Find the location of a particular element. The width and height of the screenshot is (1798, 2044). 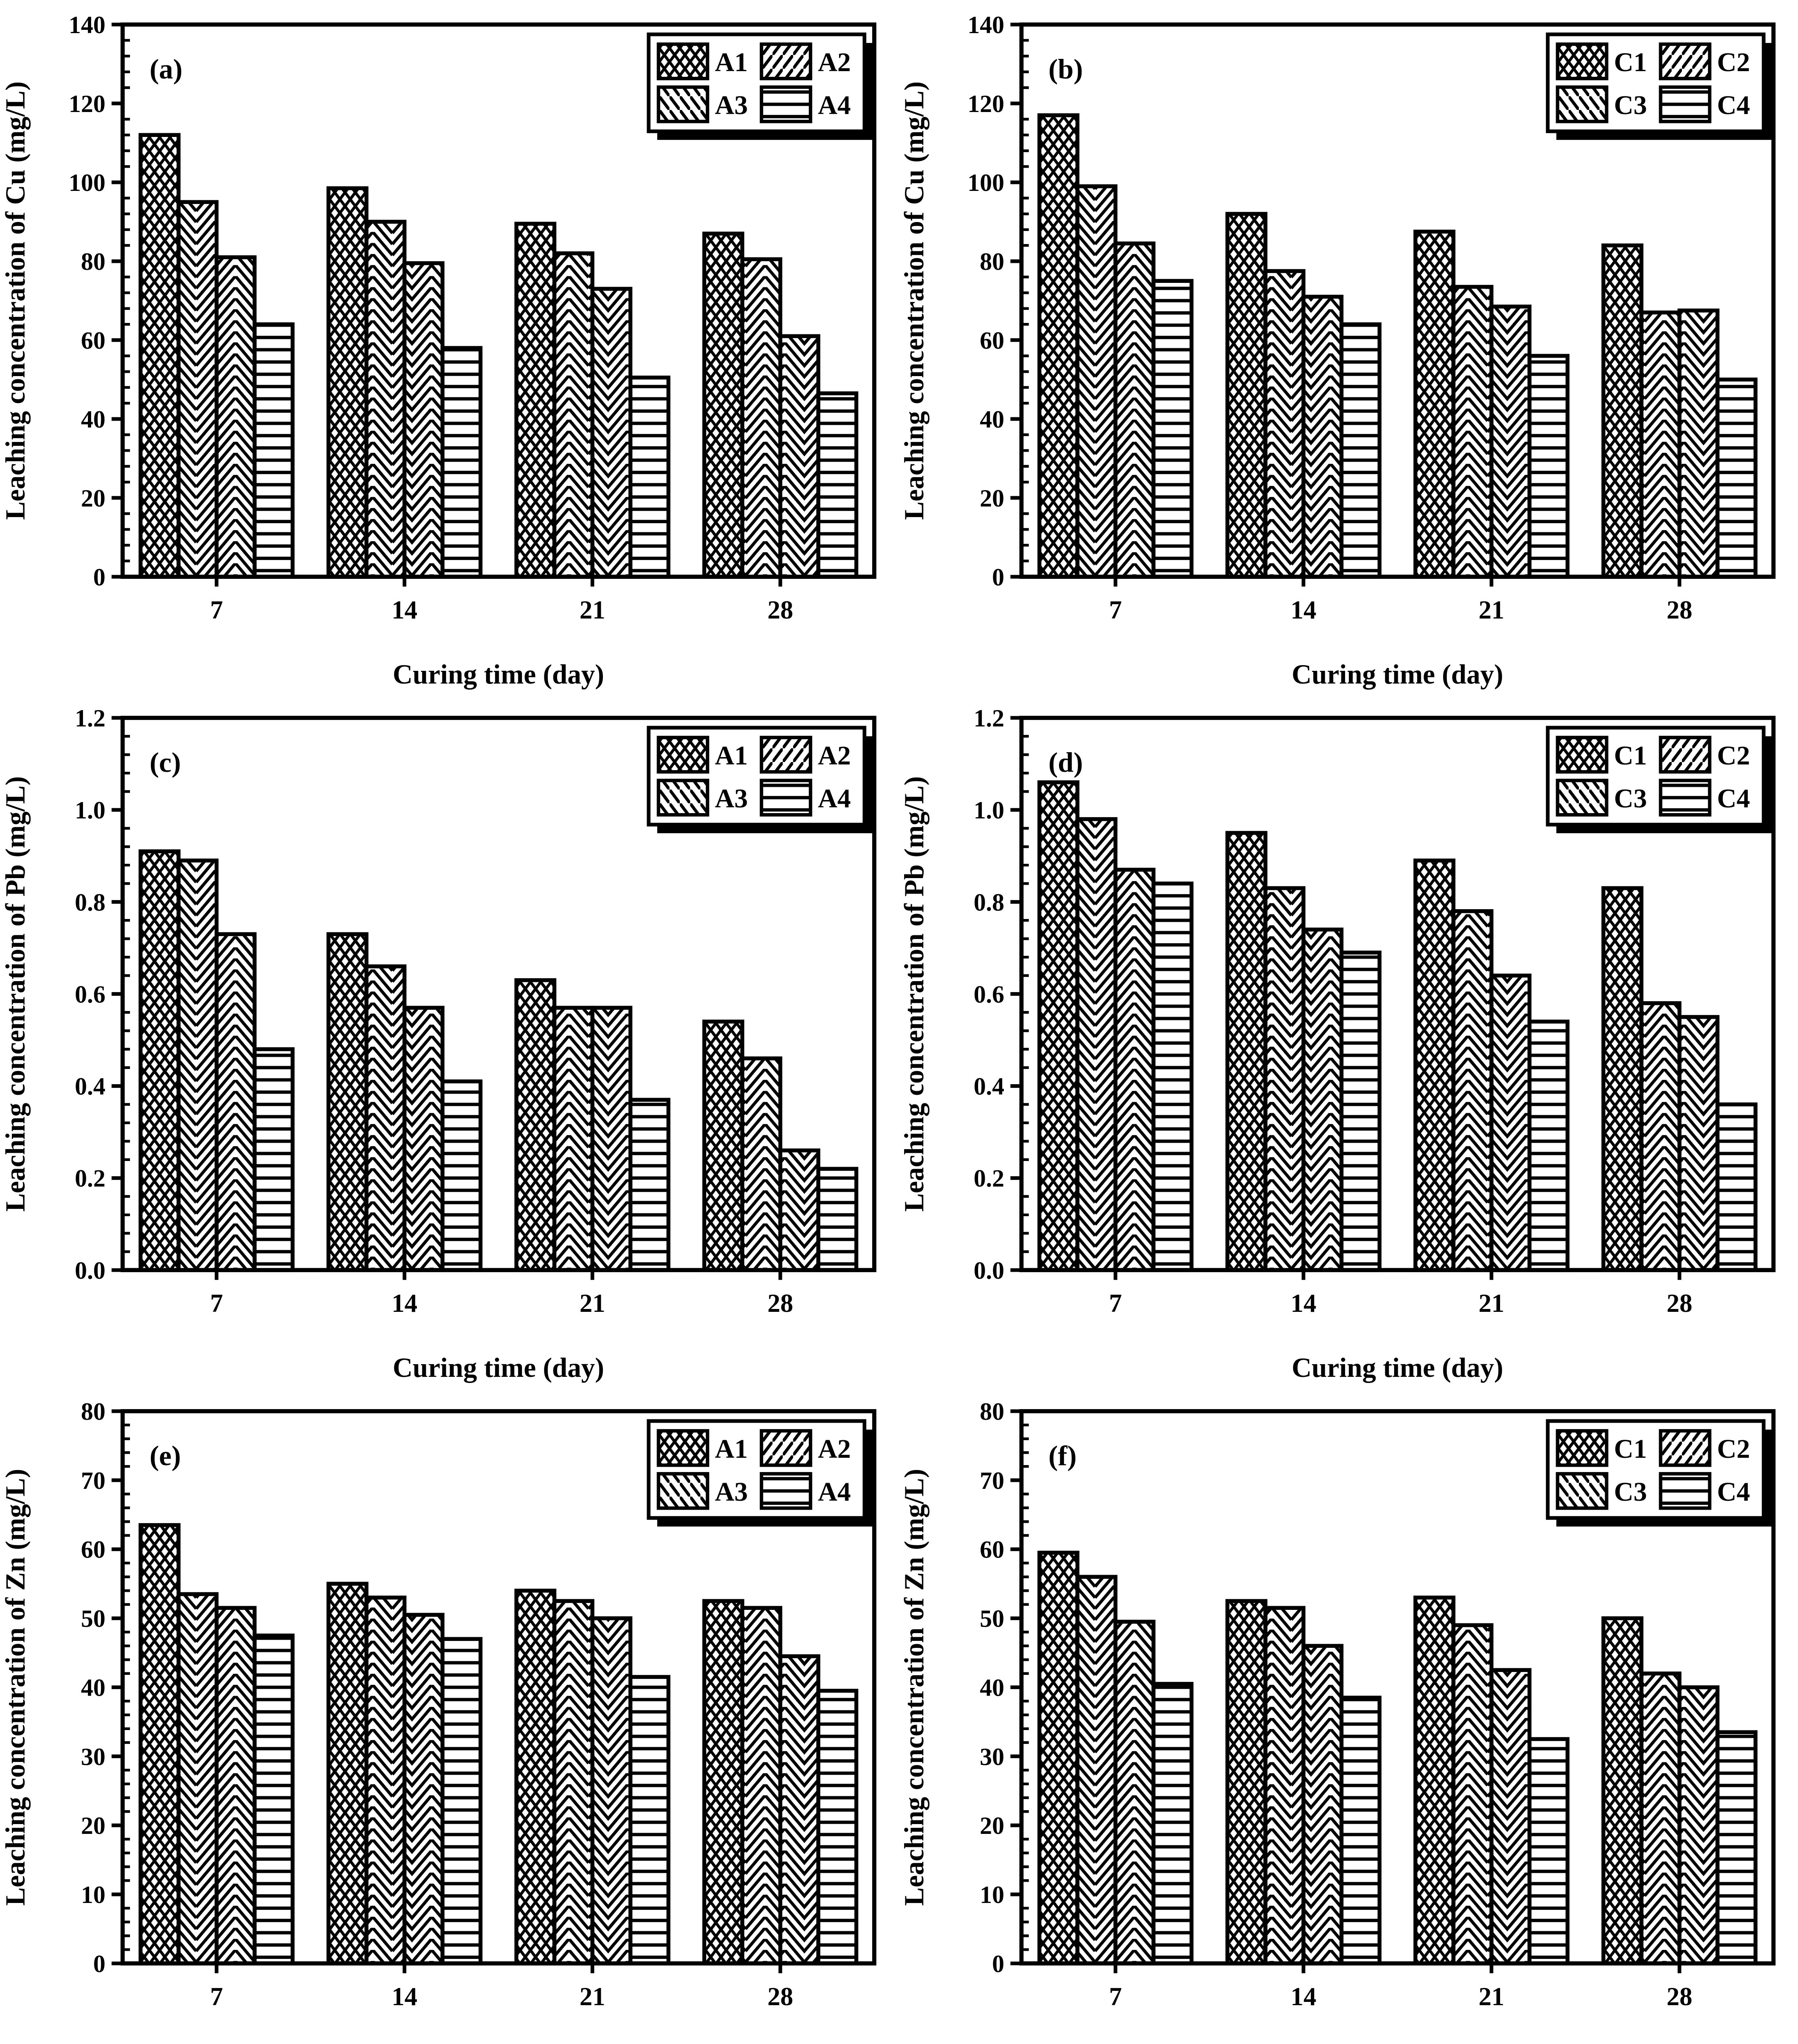

bar-C2-day28 is located at coordinates (1660, 1819).